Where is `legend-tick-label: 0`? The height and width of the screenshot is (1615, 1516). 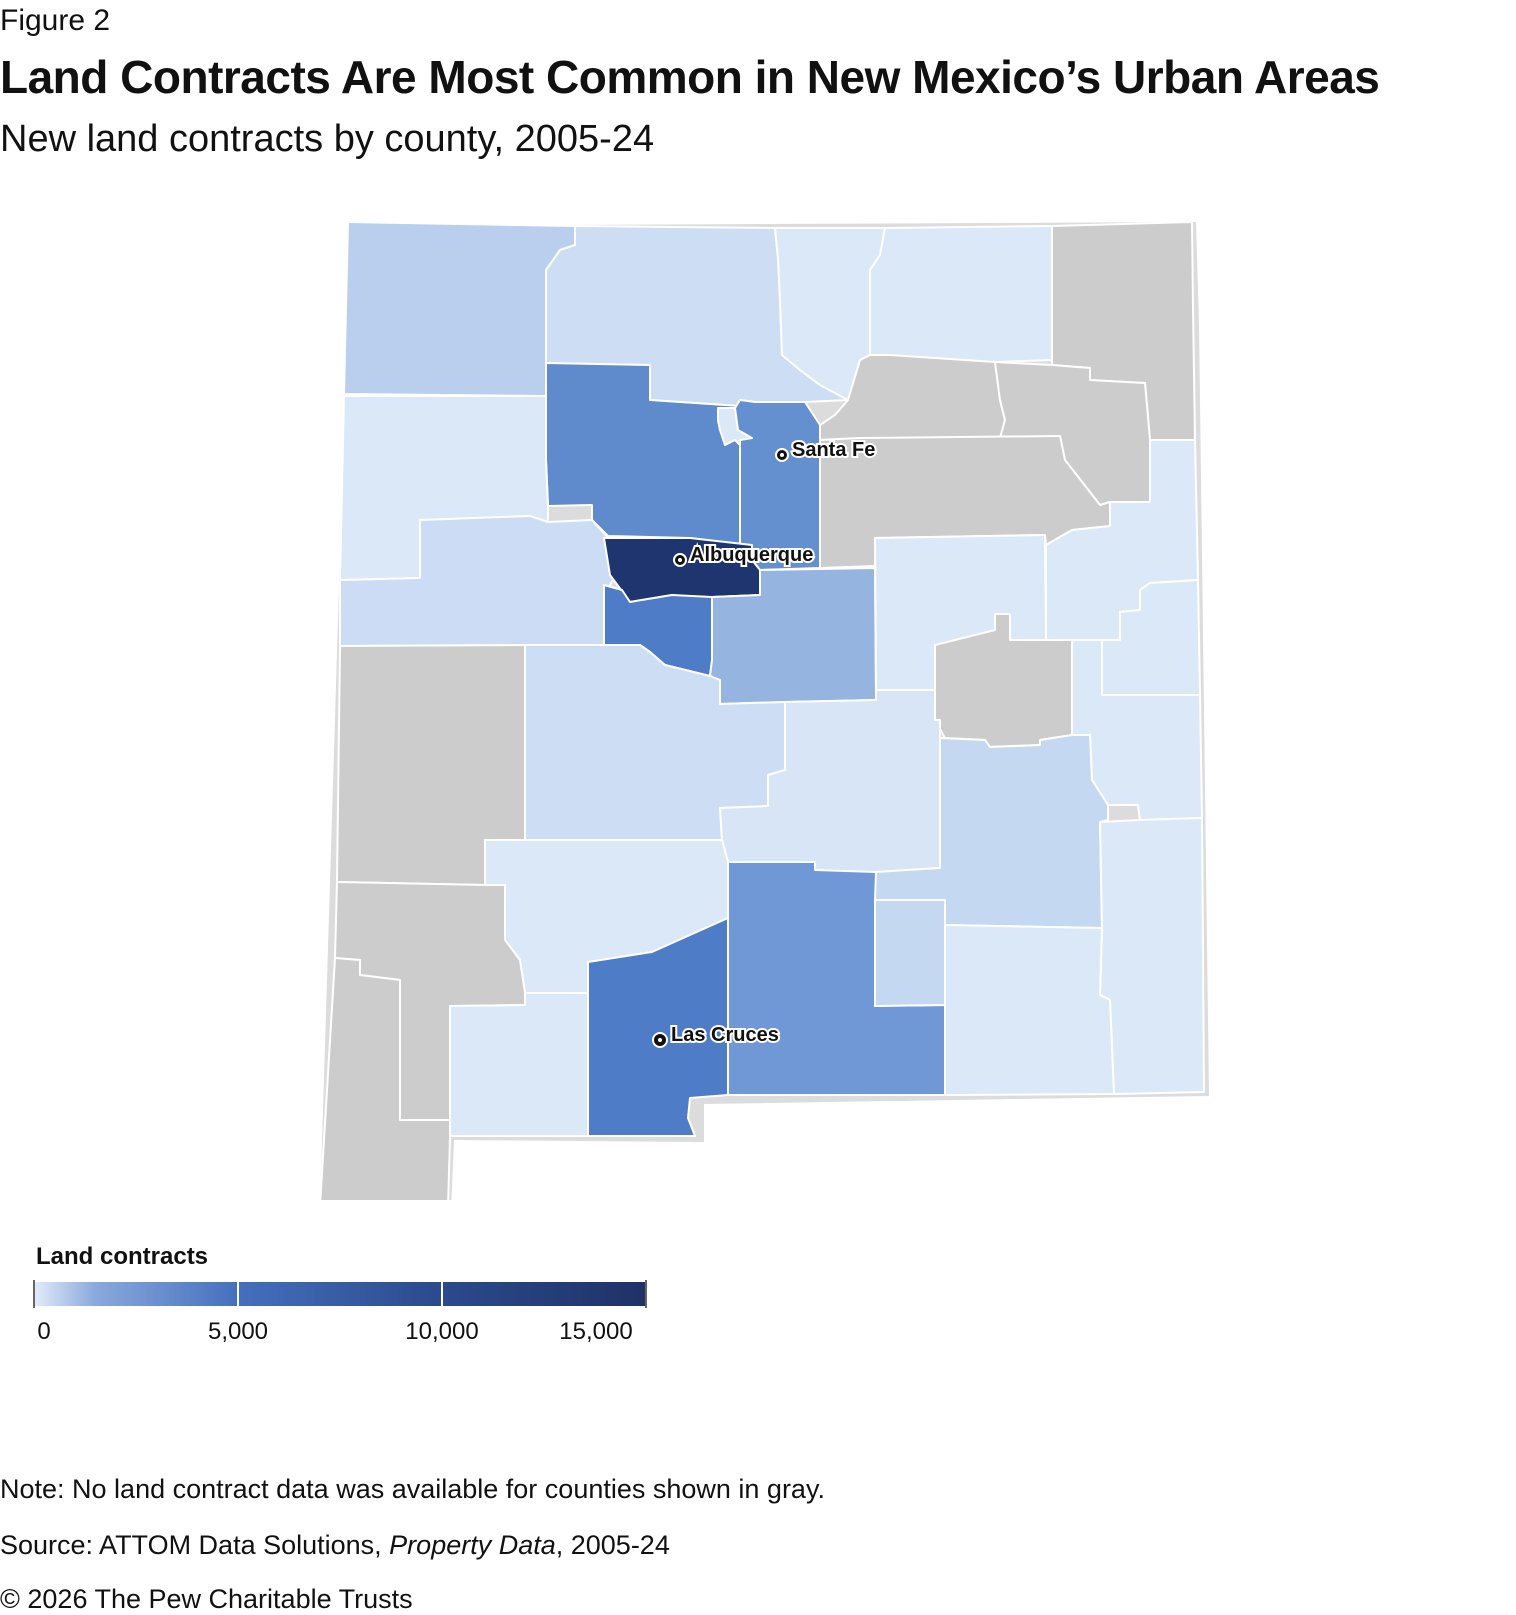 legend-tick-label: 0 is located at coordinates (44, 1331).